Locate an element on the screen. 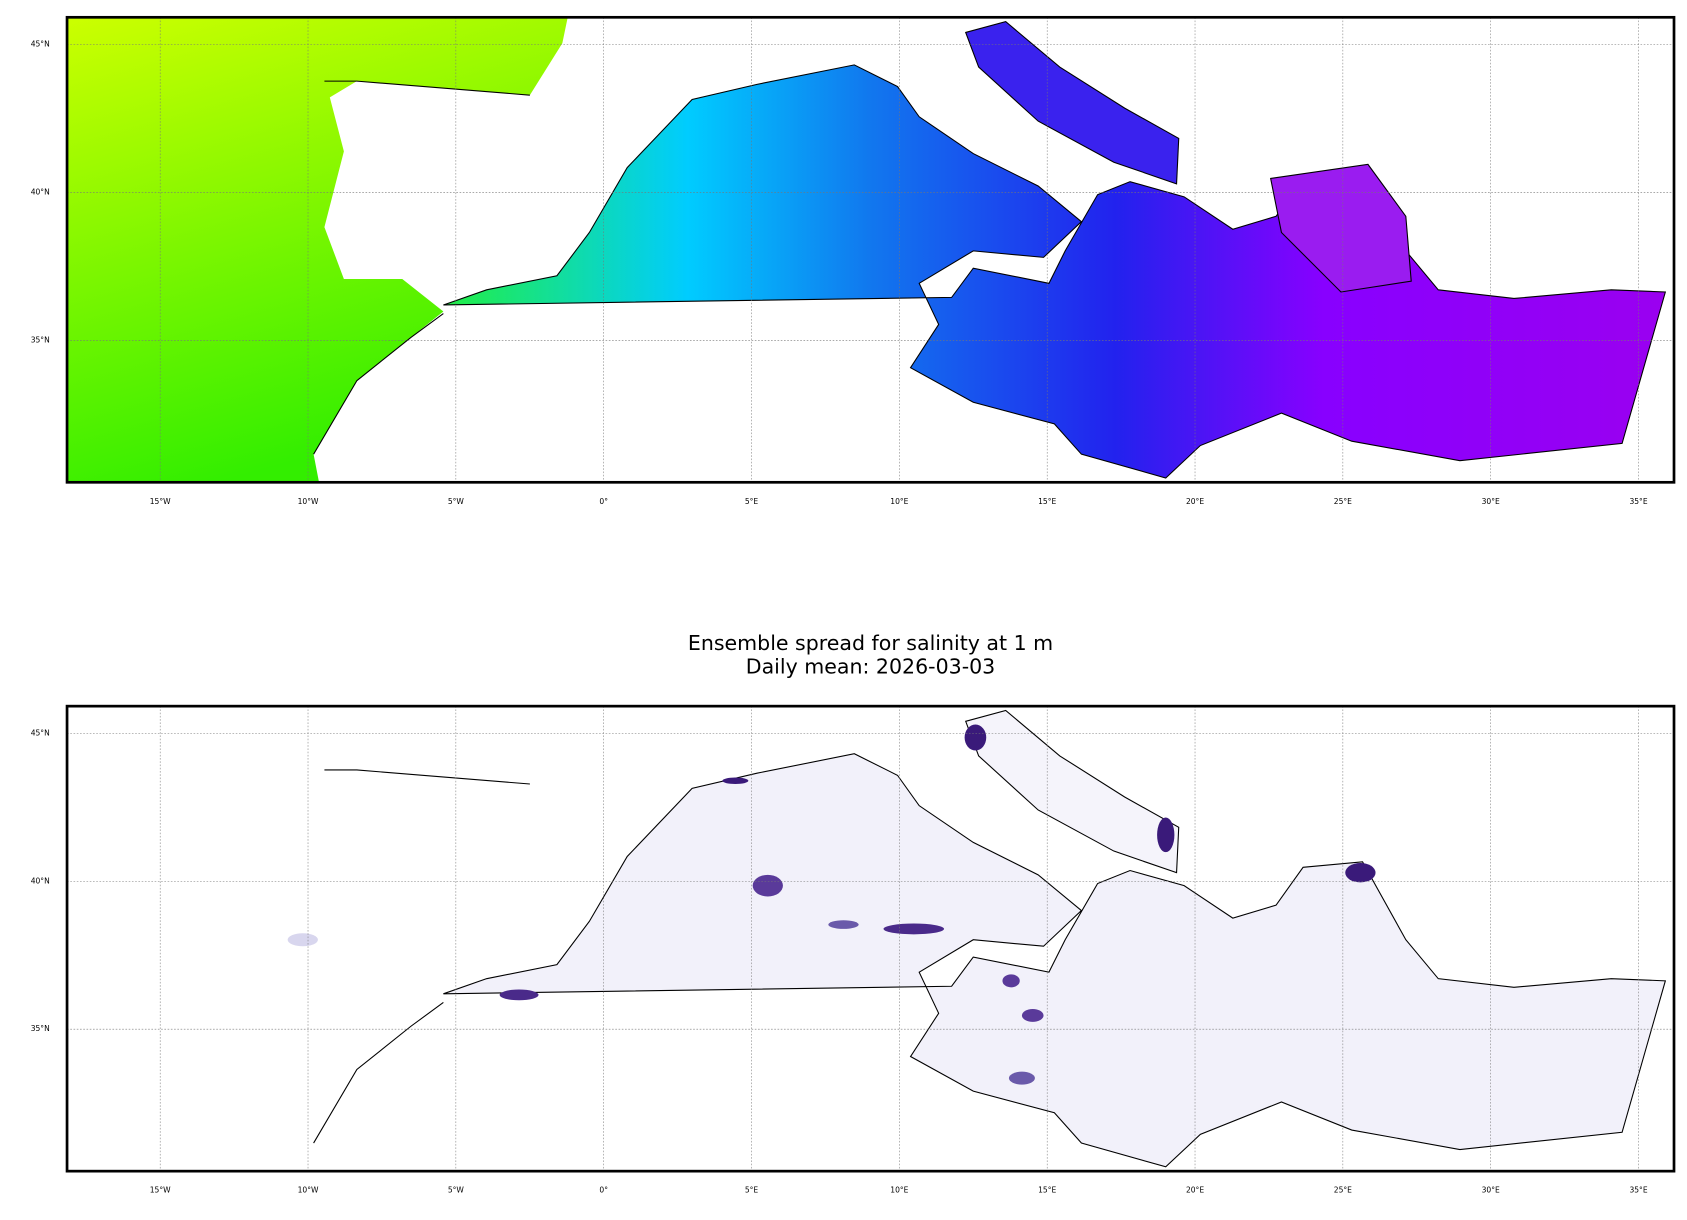  title-line: Daily mean: 2026-03-03 is located at coordinates (870, 667).